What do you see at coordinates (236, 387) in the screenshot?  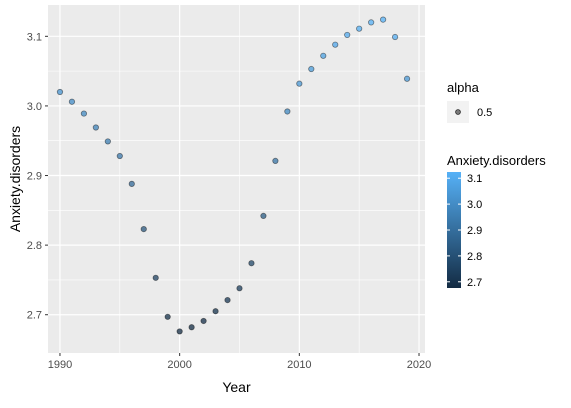 I see `x-axis-title: Year` at bounding box center [236, 387].